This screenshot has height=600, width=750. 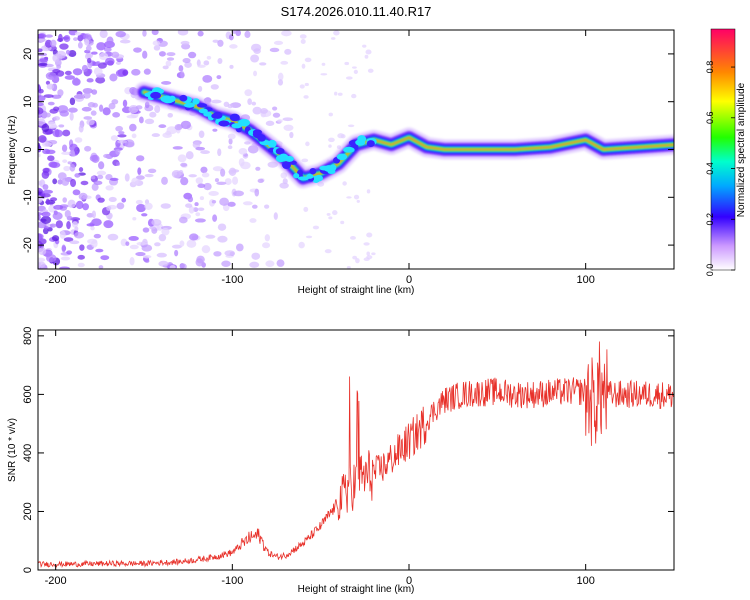 What do you see at coordinates (28, 149) in the screenshot?
I see `spectrogram-y-tick-label: 0` at bounding box center [28, 149].